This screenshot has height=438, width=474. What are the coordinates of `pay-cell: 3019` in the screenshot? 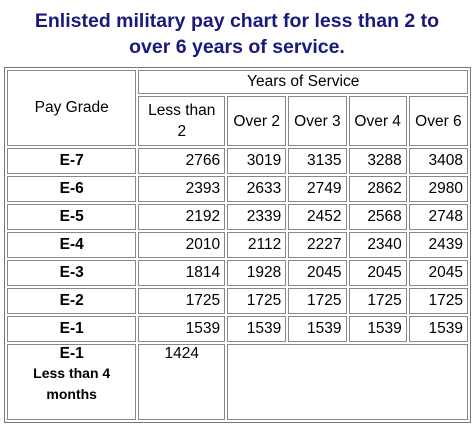 It's located at (257, 161).